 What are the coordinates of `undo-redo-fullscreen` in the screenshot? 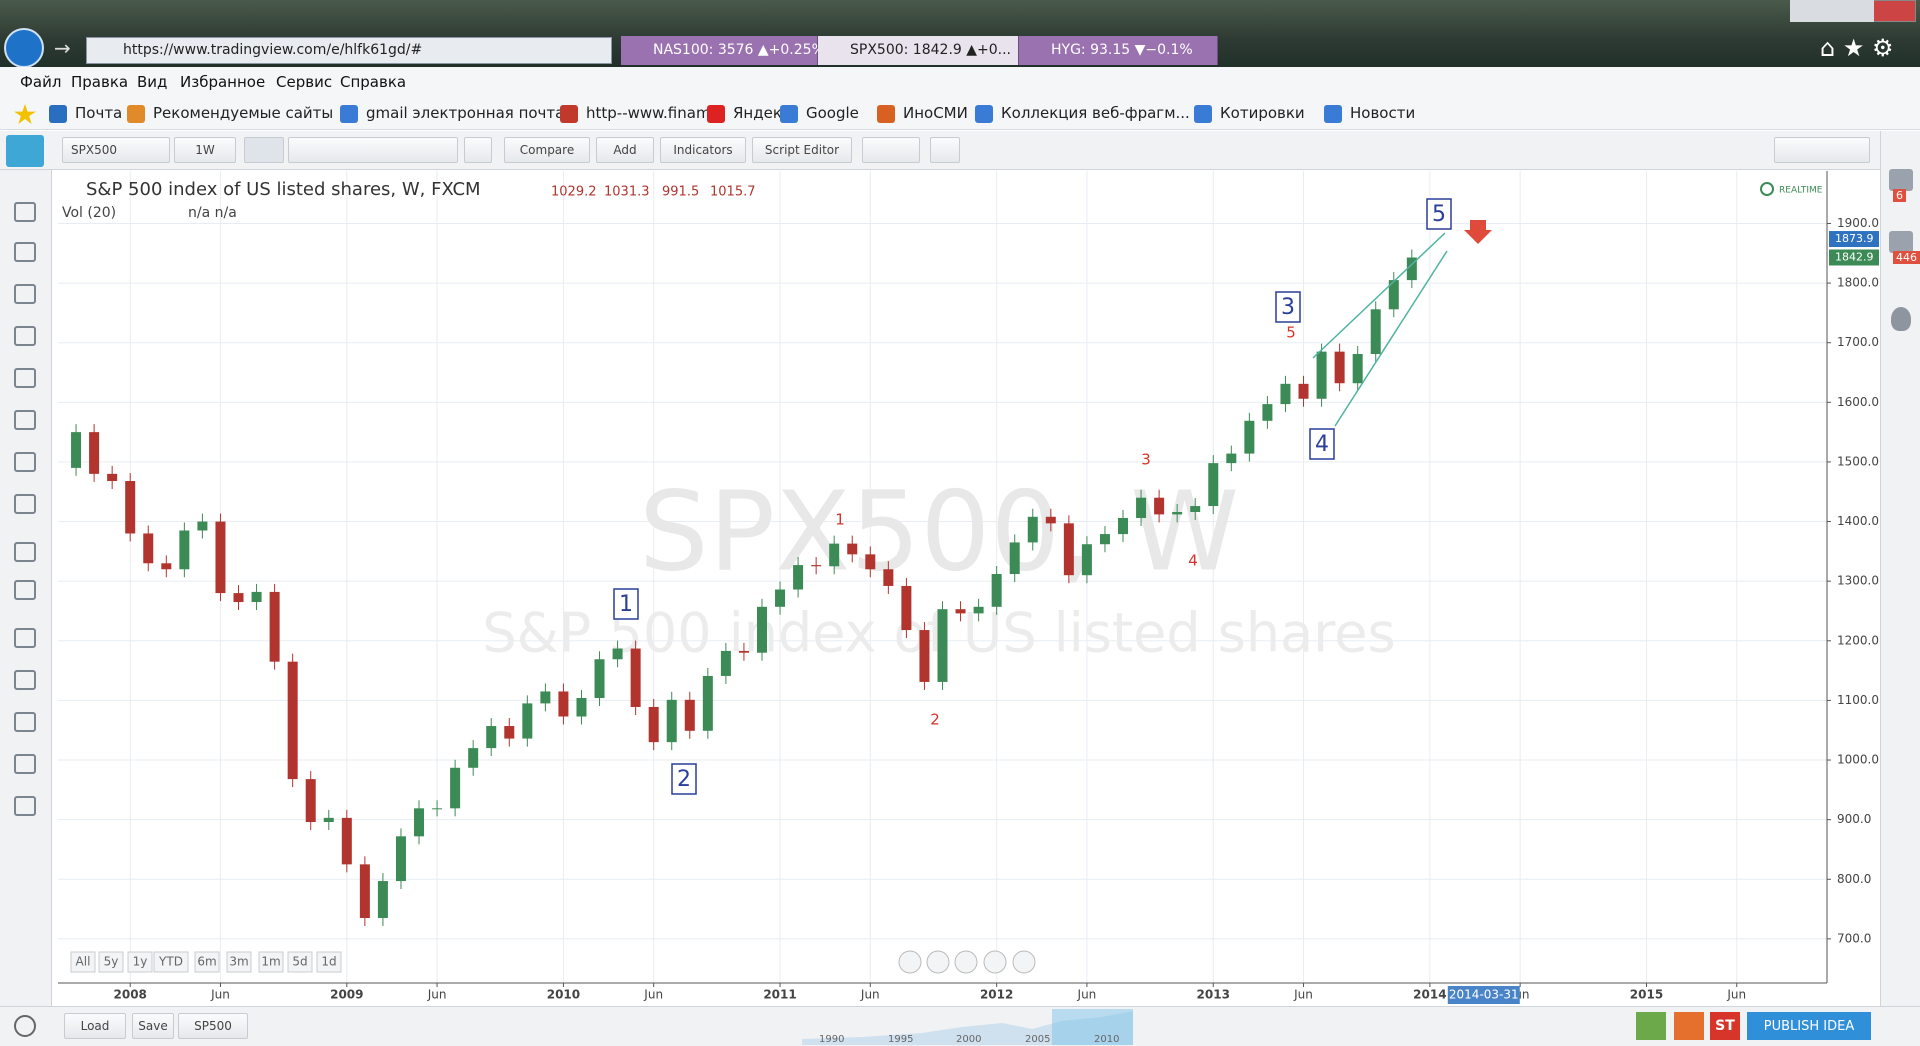 It's located at (1822, 150).